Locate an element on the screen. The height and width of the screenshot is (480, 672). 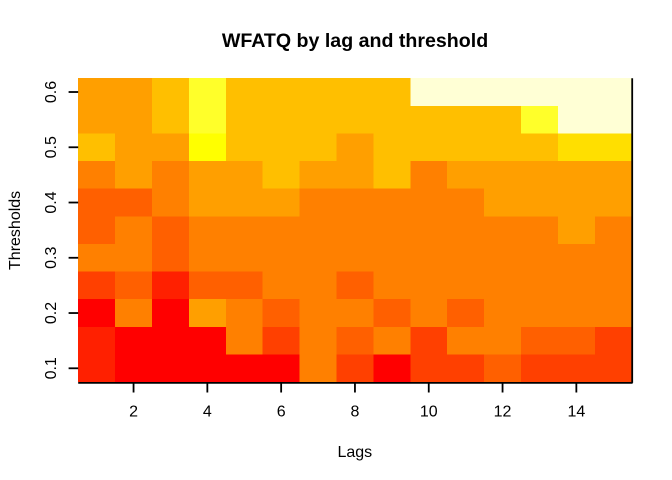
svg-text: 0.4 is located at coordinates (51, 202).